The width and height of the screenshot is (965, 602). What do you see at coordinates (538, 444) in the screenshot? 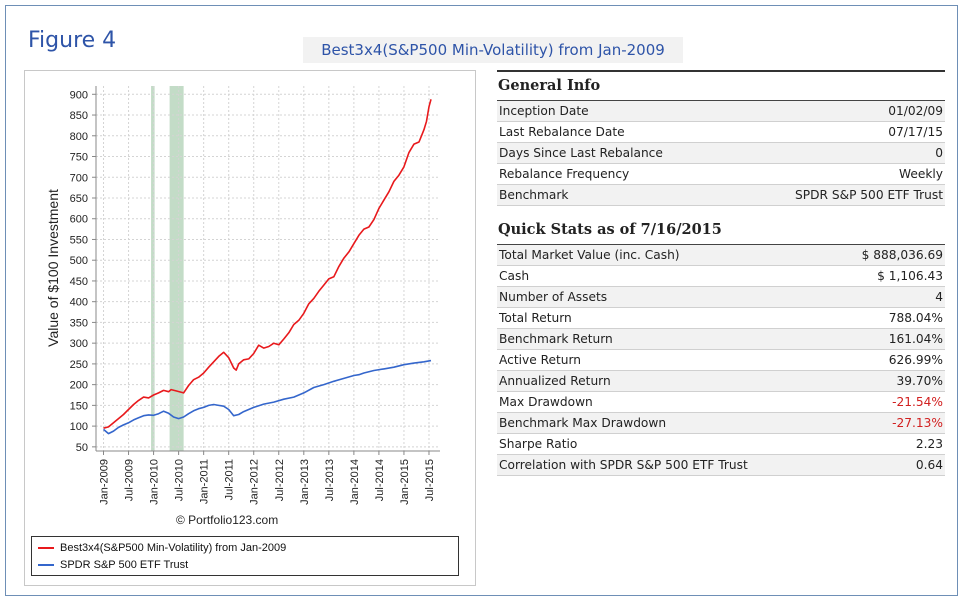
I see `qs-label: Sharpe Ratio` at bounding box center [538, 444].